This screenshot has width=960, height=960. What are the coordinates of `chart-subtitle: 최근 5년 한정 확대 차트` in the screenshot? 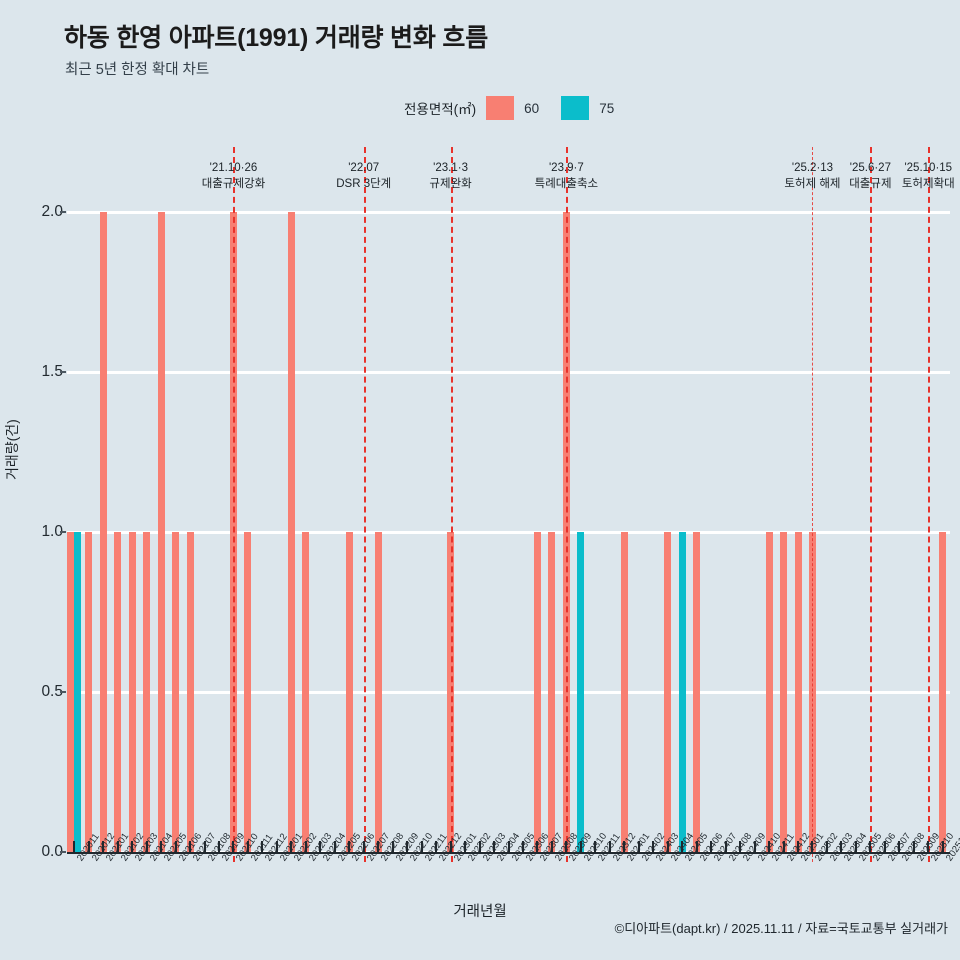 It's located at (137, 70).